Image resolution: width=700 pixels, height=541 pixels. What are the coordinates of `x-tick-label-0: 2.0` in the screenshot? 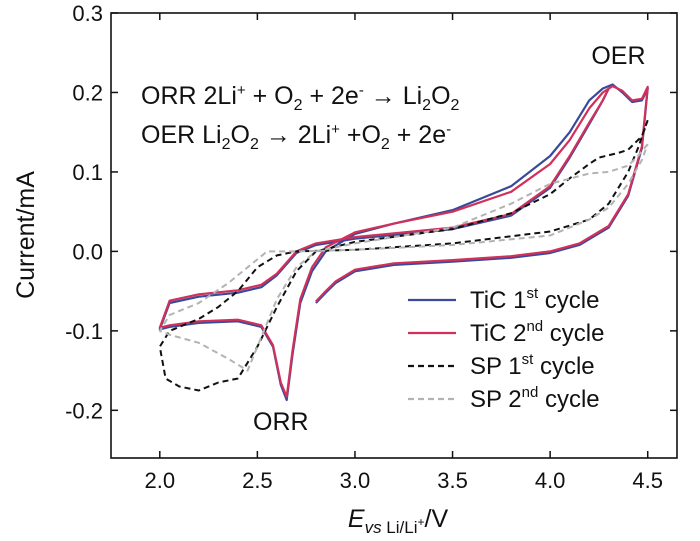 It's located at (159, 480).